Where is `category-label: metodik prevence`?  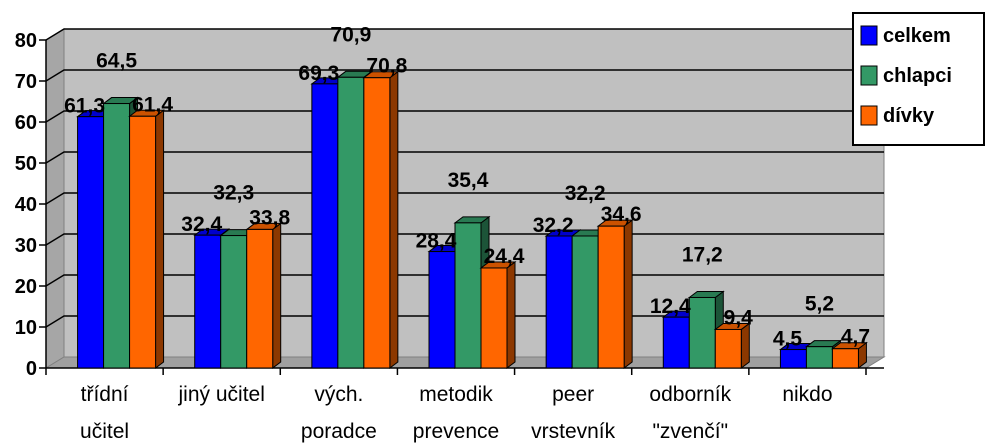 category-label: metodik prevence is located at coordinates (456, 413).